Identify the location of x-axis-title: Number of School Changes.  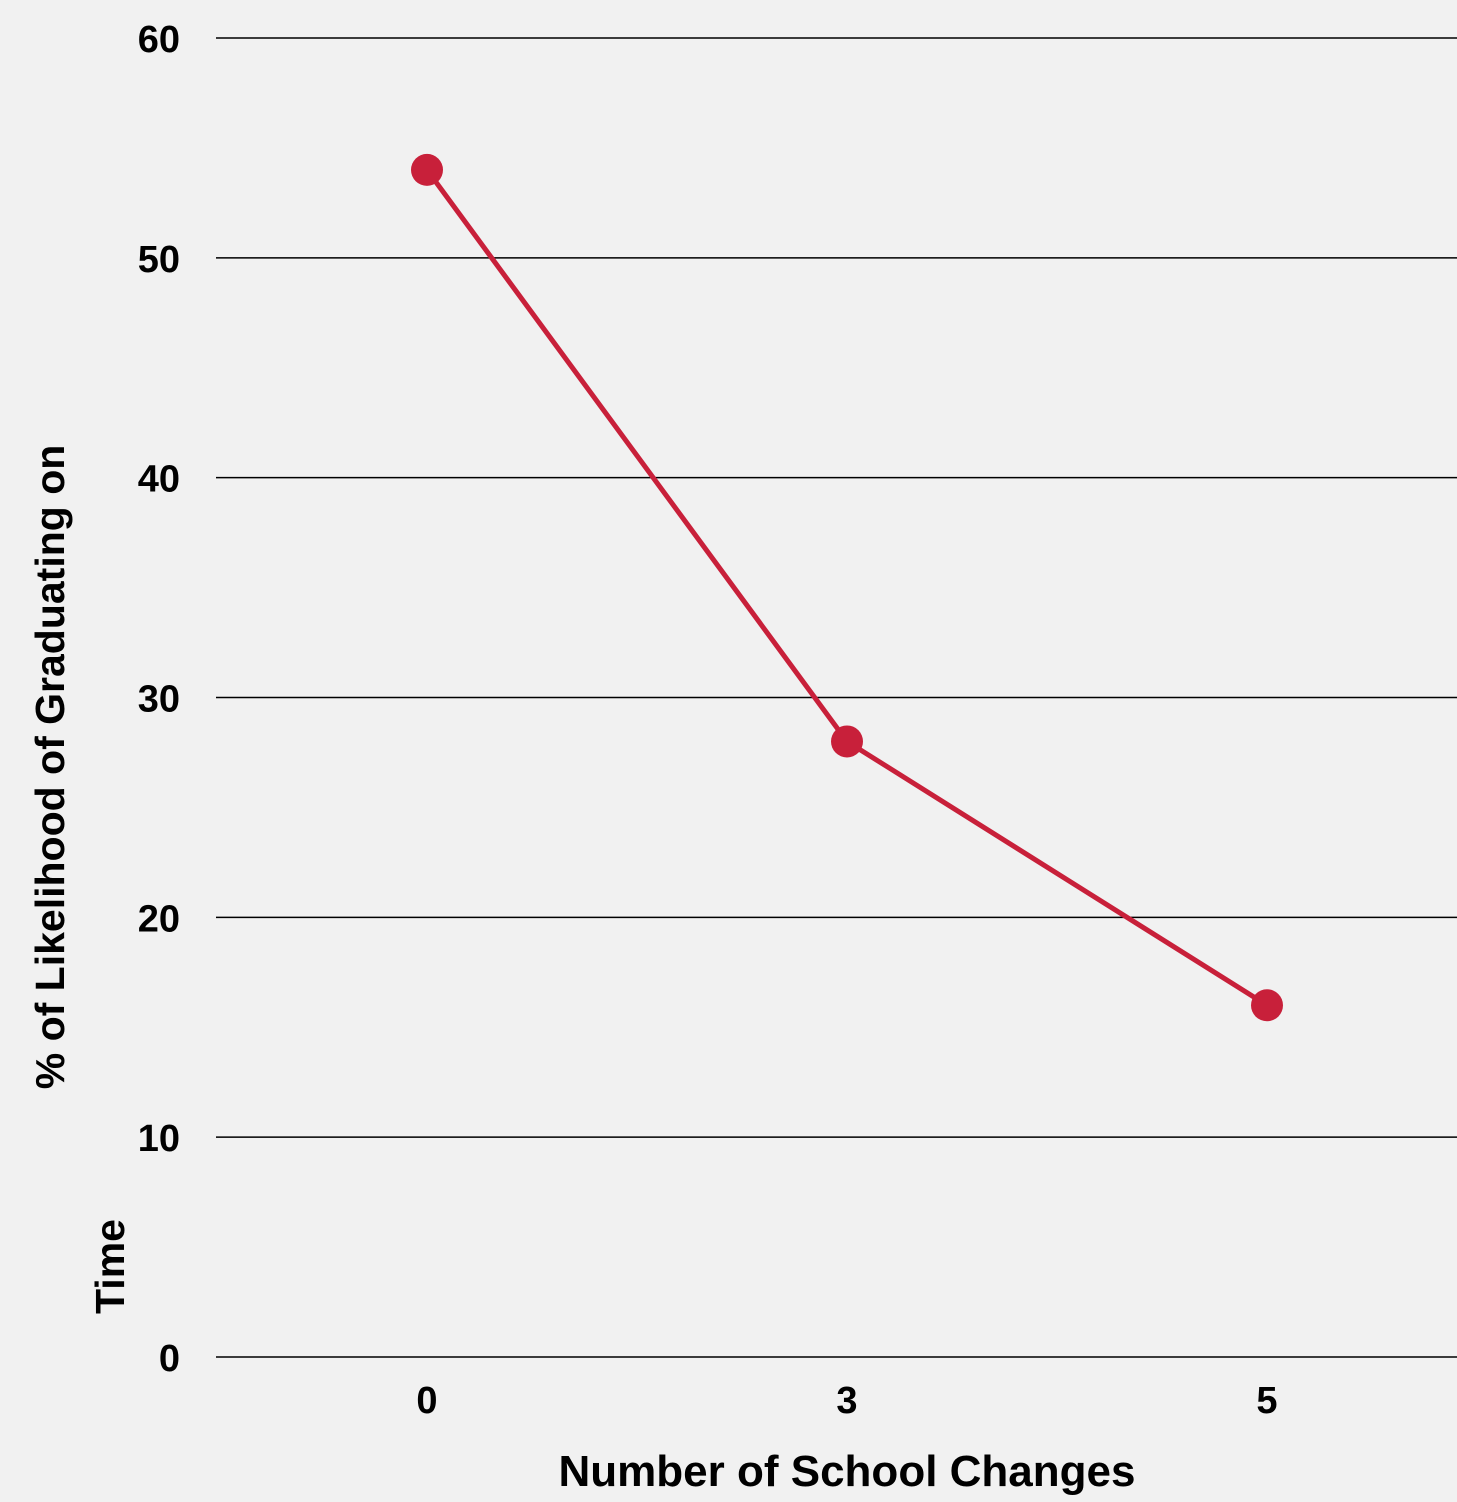
(847, 1471).